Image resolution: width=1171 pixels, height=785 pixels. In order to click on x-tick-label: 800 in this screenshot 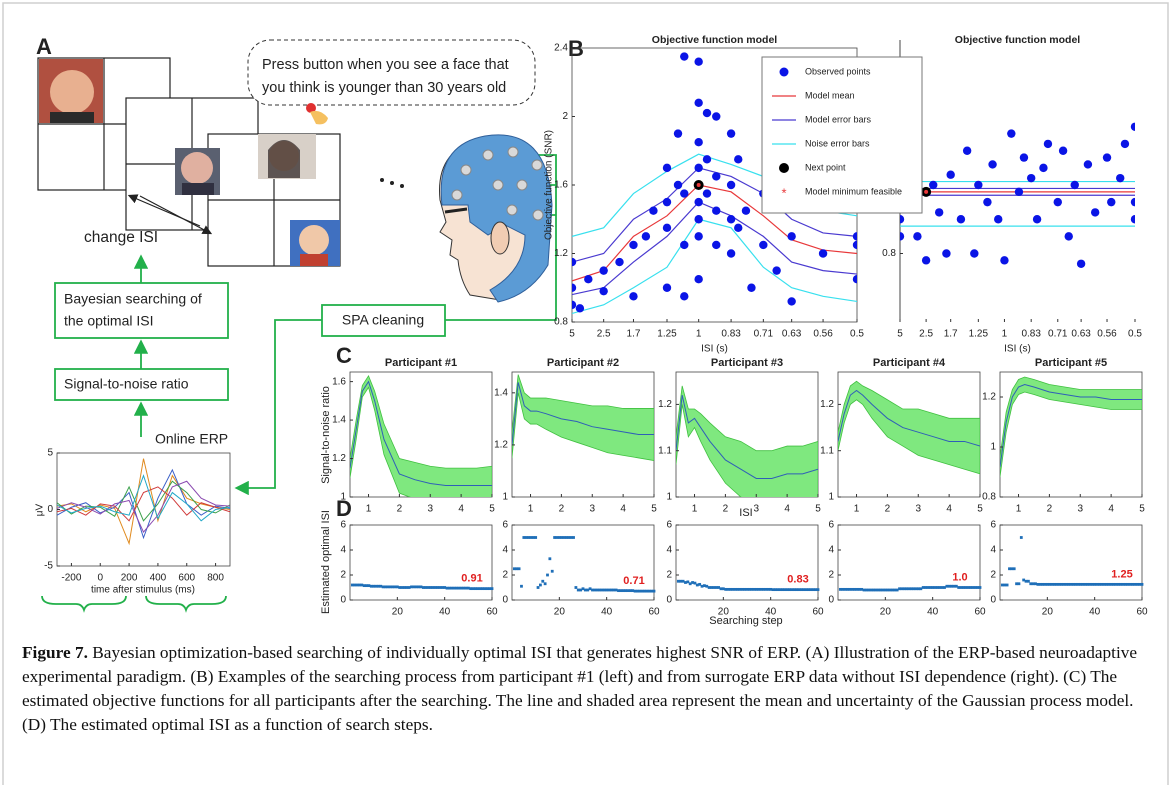, I will do `click(215, 578)`.